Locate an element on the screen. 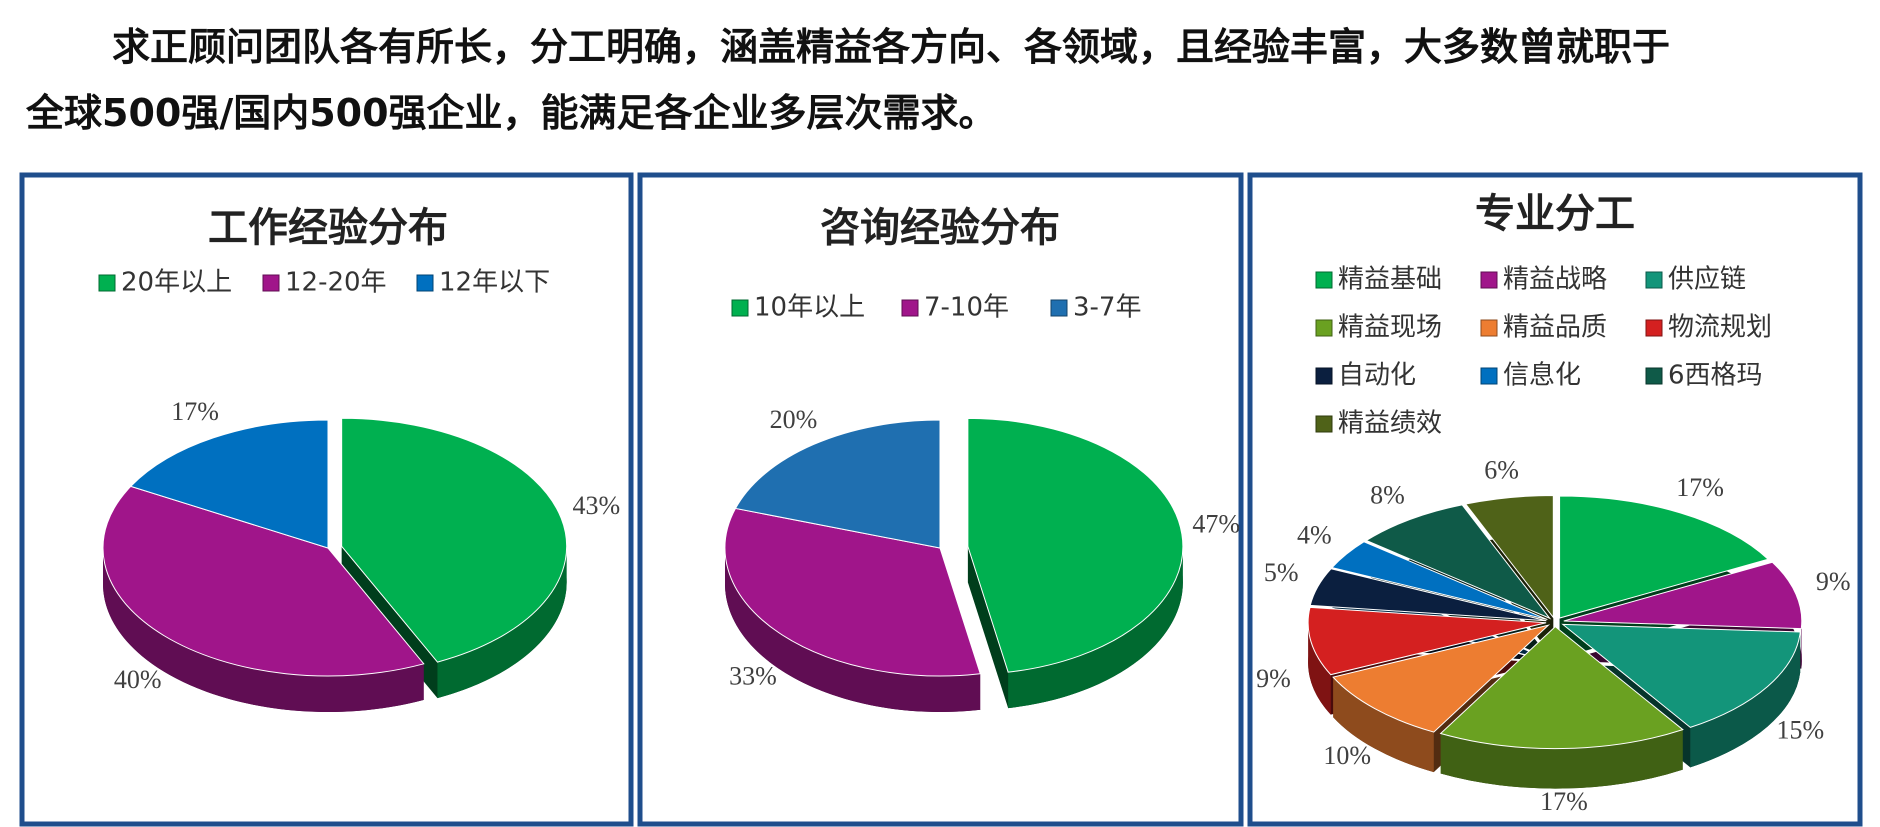  legend-label: 精益基础 is located at coordinates (1390, 280).